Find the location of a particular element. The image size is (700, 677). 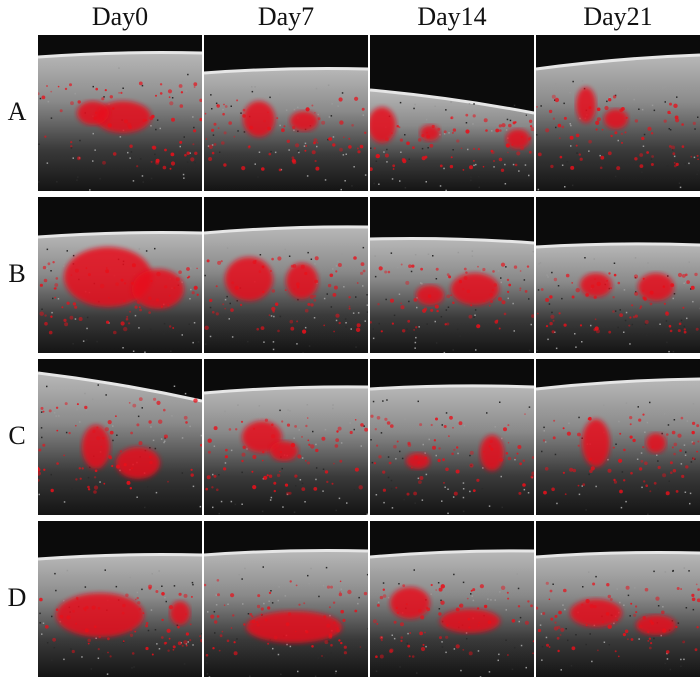

oct-panel-b-day14 is located at coordinates (452, 275).